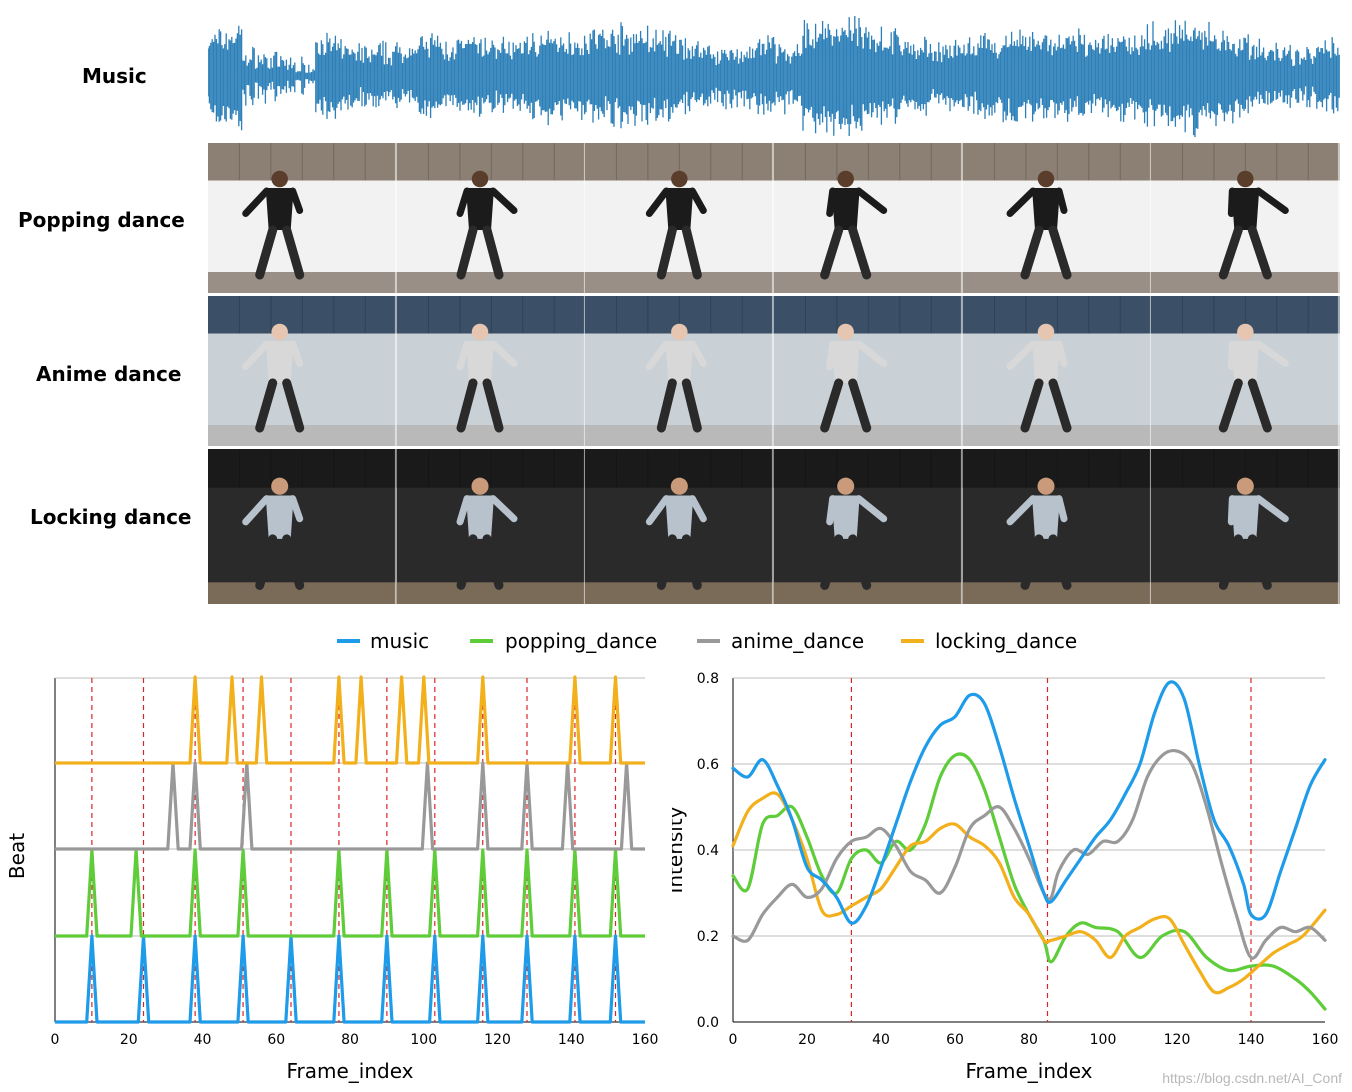  I want to click on legend-item-locking: locking_dance, so click(989, 641).